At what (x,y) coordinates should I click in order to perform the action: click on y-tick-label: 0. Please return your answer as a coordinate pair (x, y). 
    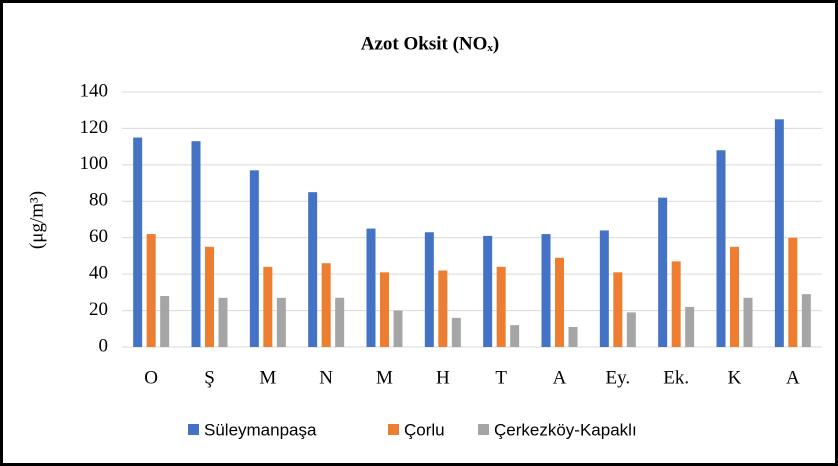
    Looking at the image, I should click on (104, 345).